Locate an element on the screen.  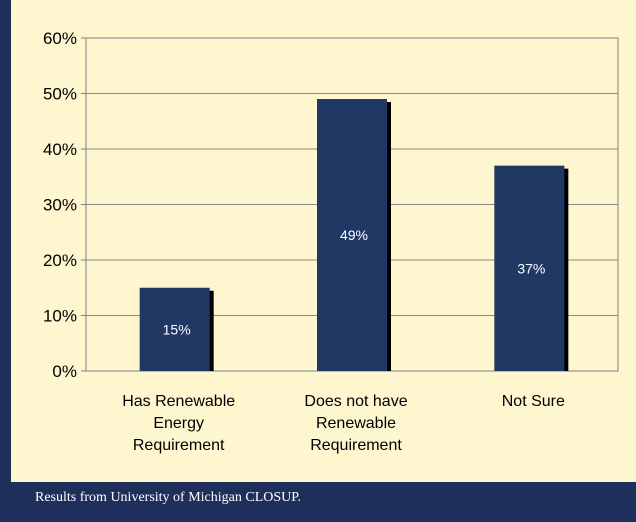
x-category-line: Renewable is located at coordinates (356, 423).